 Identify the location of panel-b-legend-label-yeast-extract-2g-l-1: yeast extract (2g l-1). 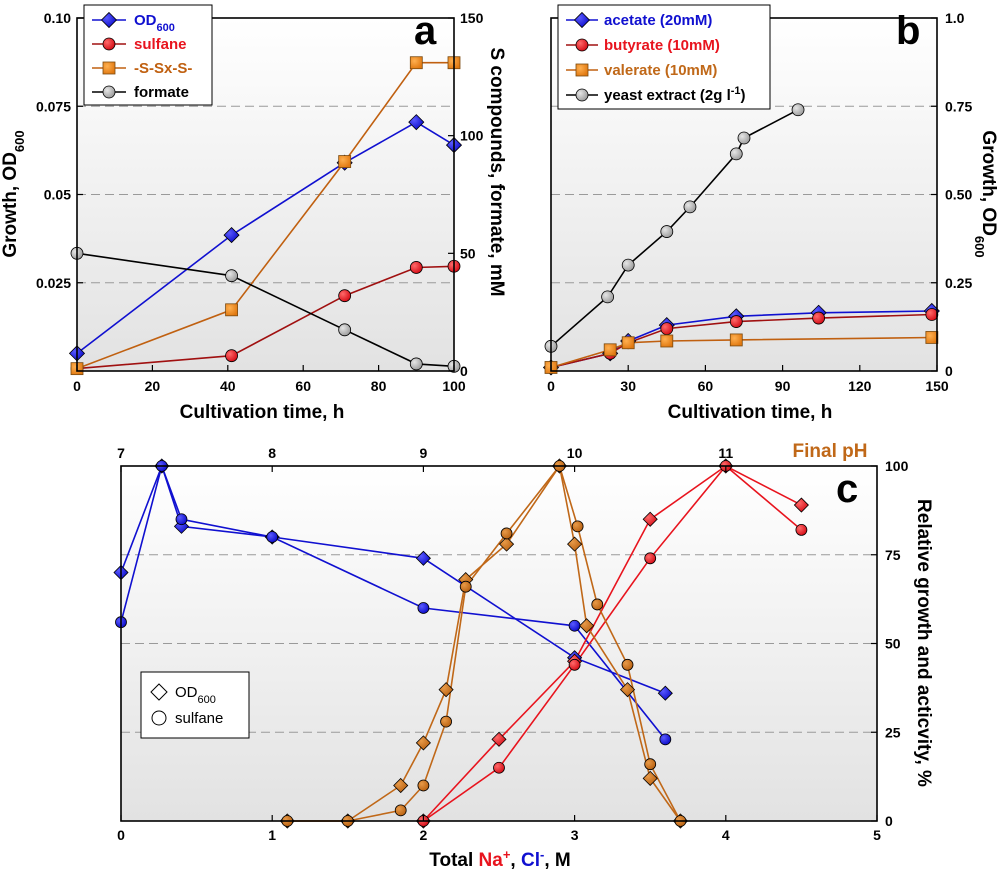
(675, 94).